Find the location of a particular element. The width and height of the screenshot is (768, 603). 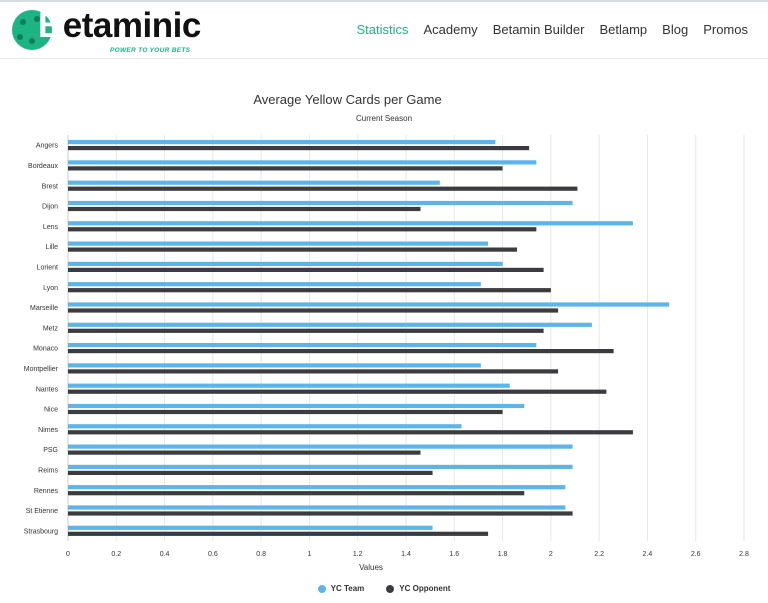

legend-label-yc-team: YC Team is located at coordinates (347, 588).